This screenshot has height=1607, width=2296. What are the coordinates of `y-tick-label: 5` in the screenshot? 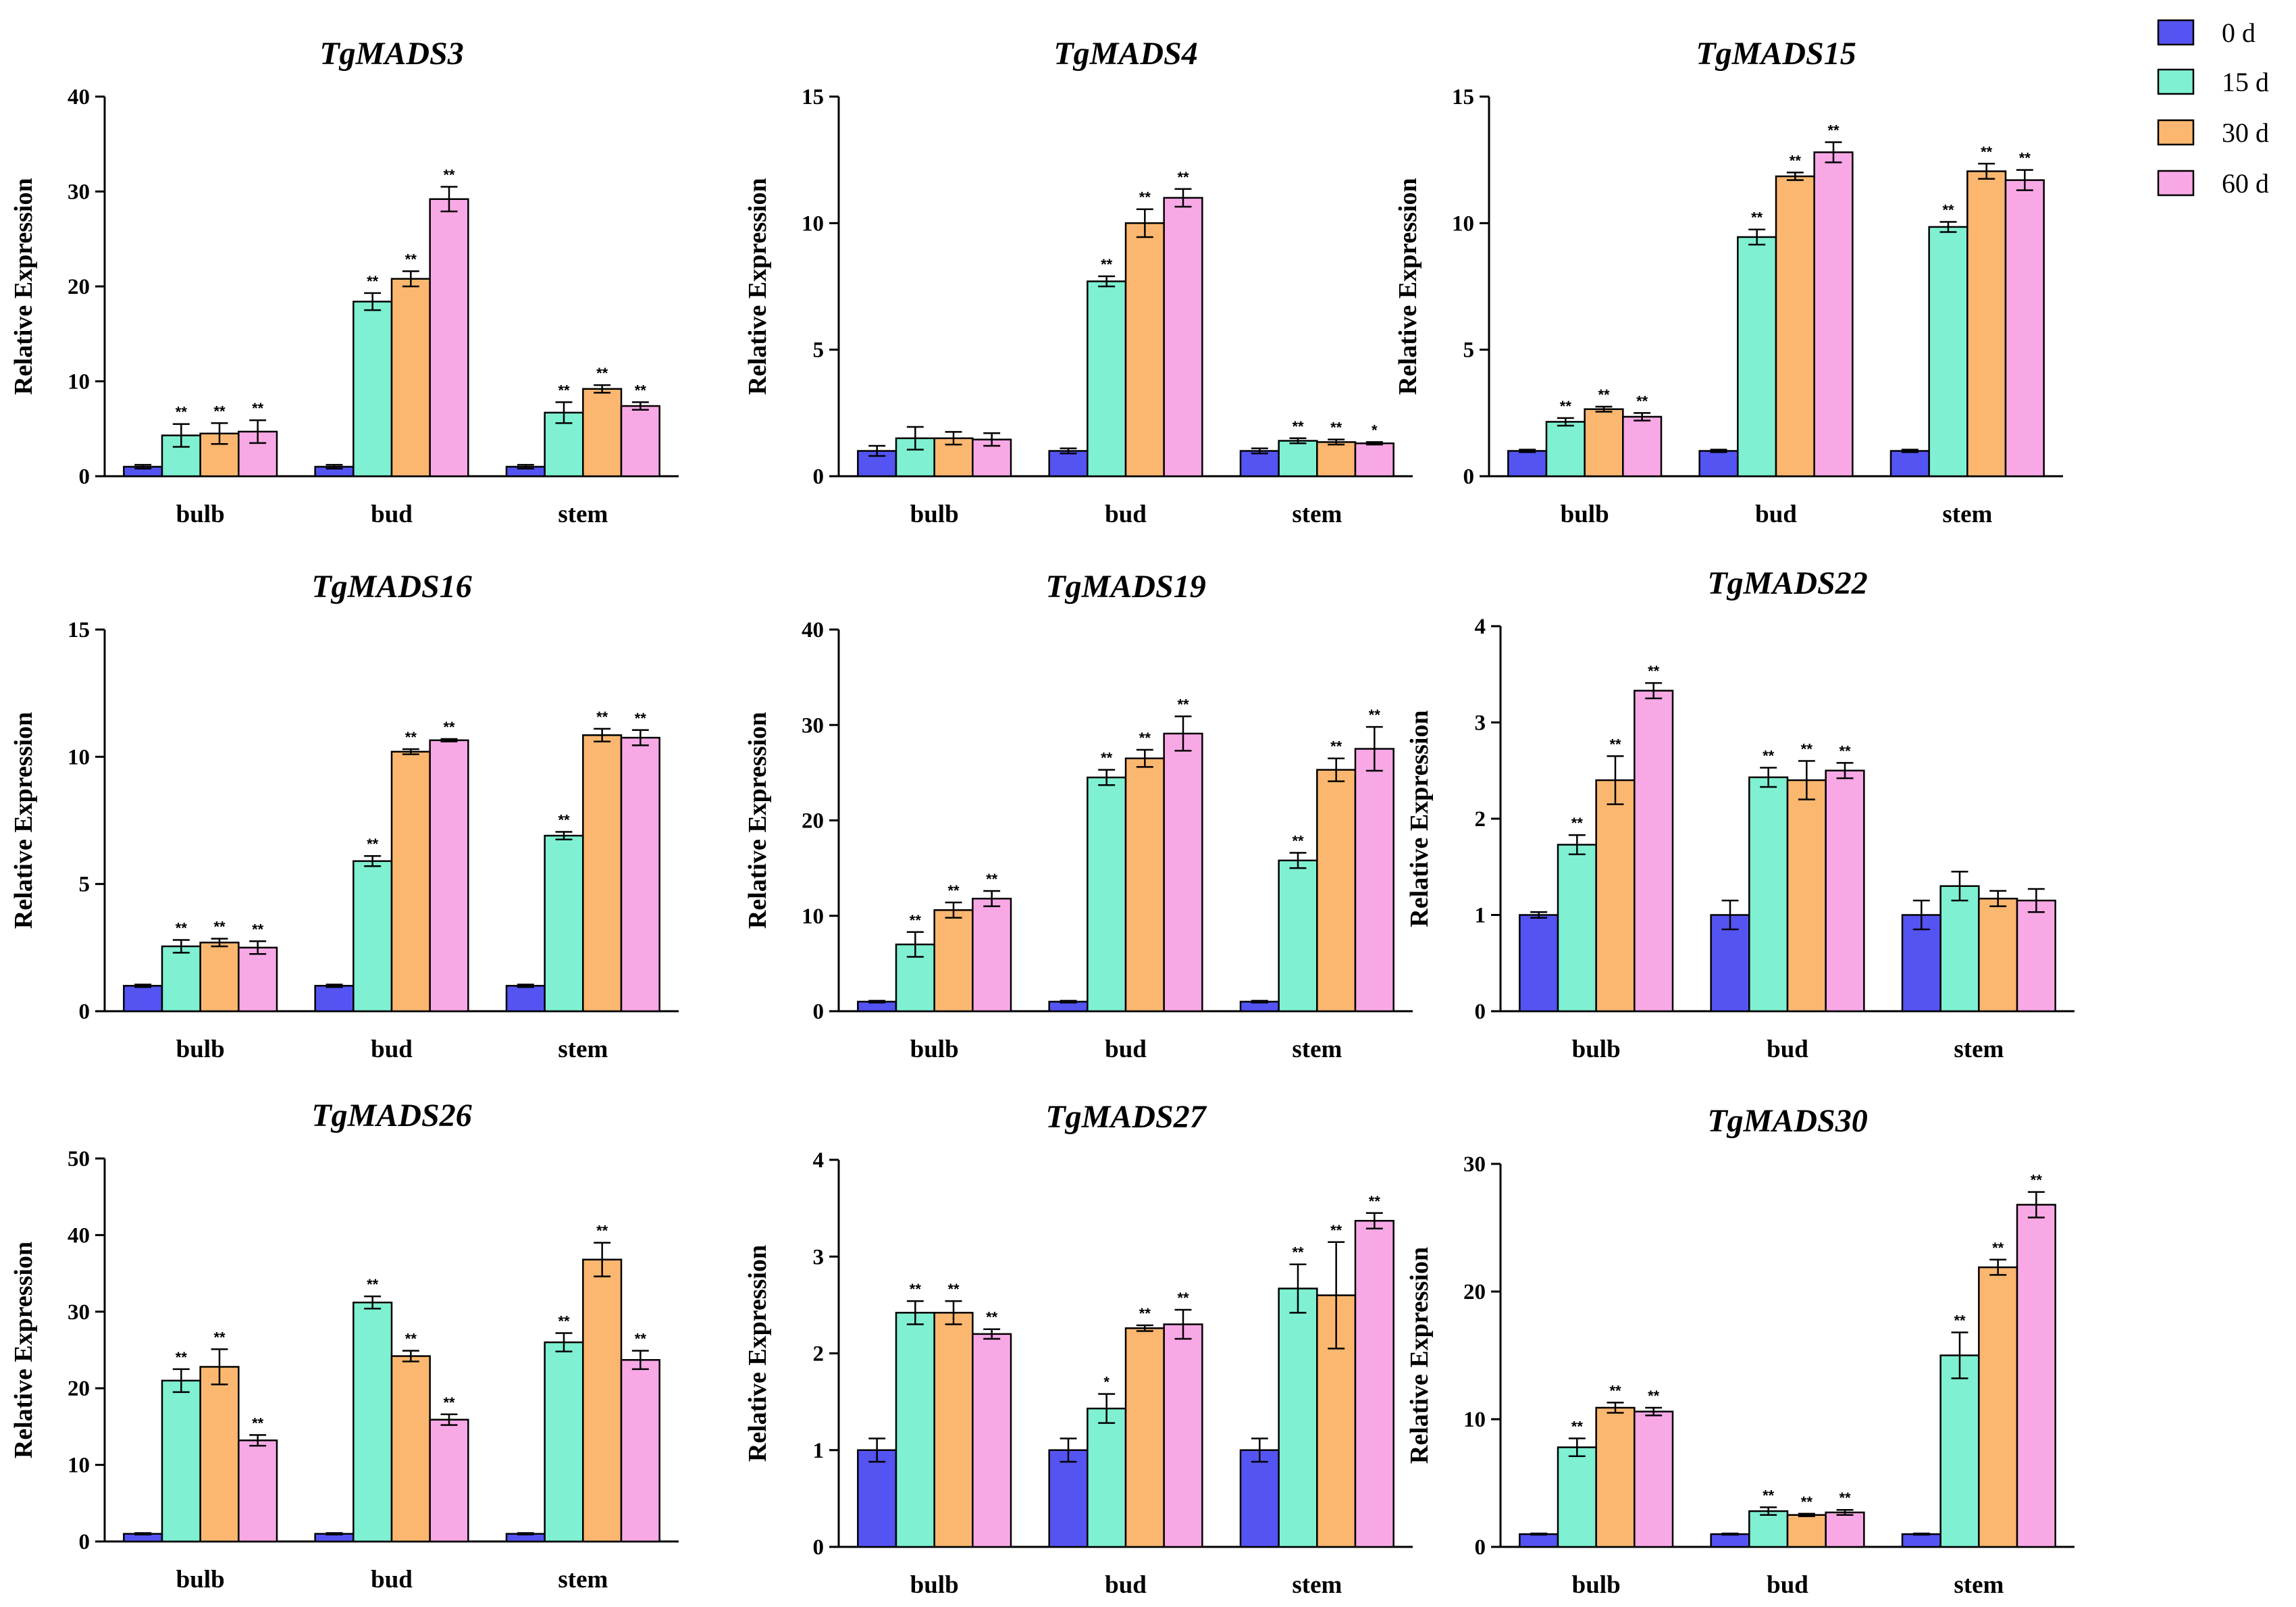 It's located at (1469, 350).